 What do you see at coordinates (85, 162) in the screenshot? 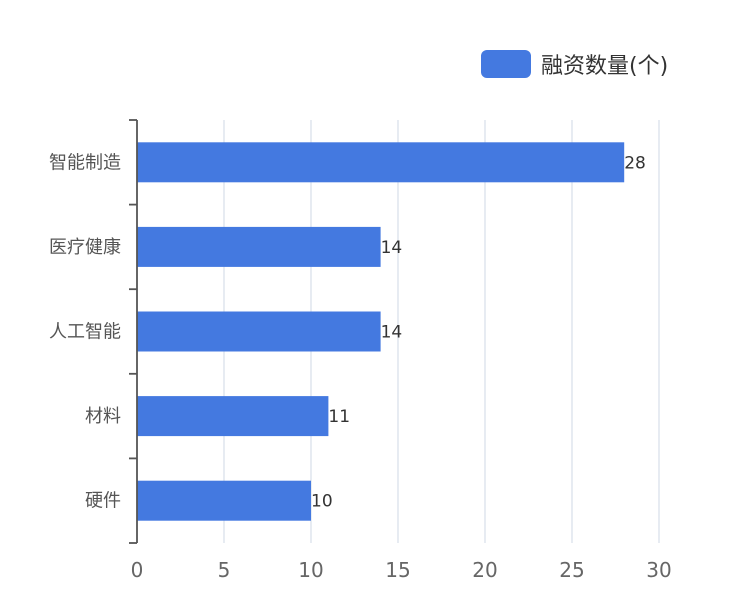
I see `category-label: 智能制造` at bounding box center [85, 162].